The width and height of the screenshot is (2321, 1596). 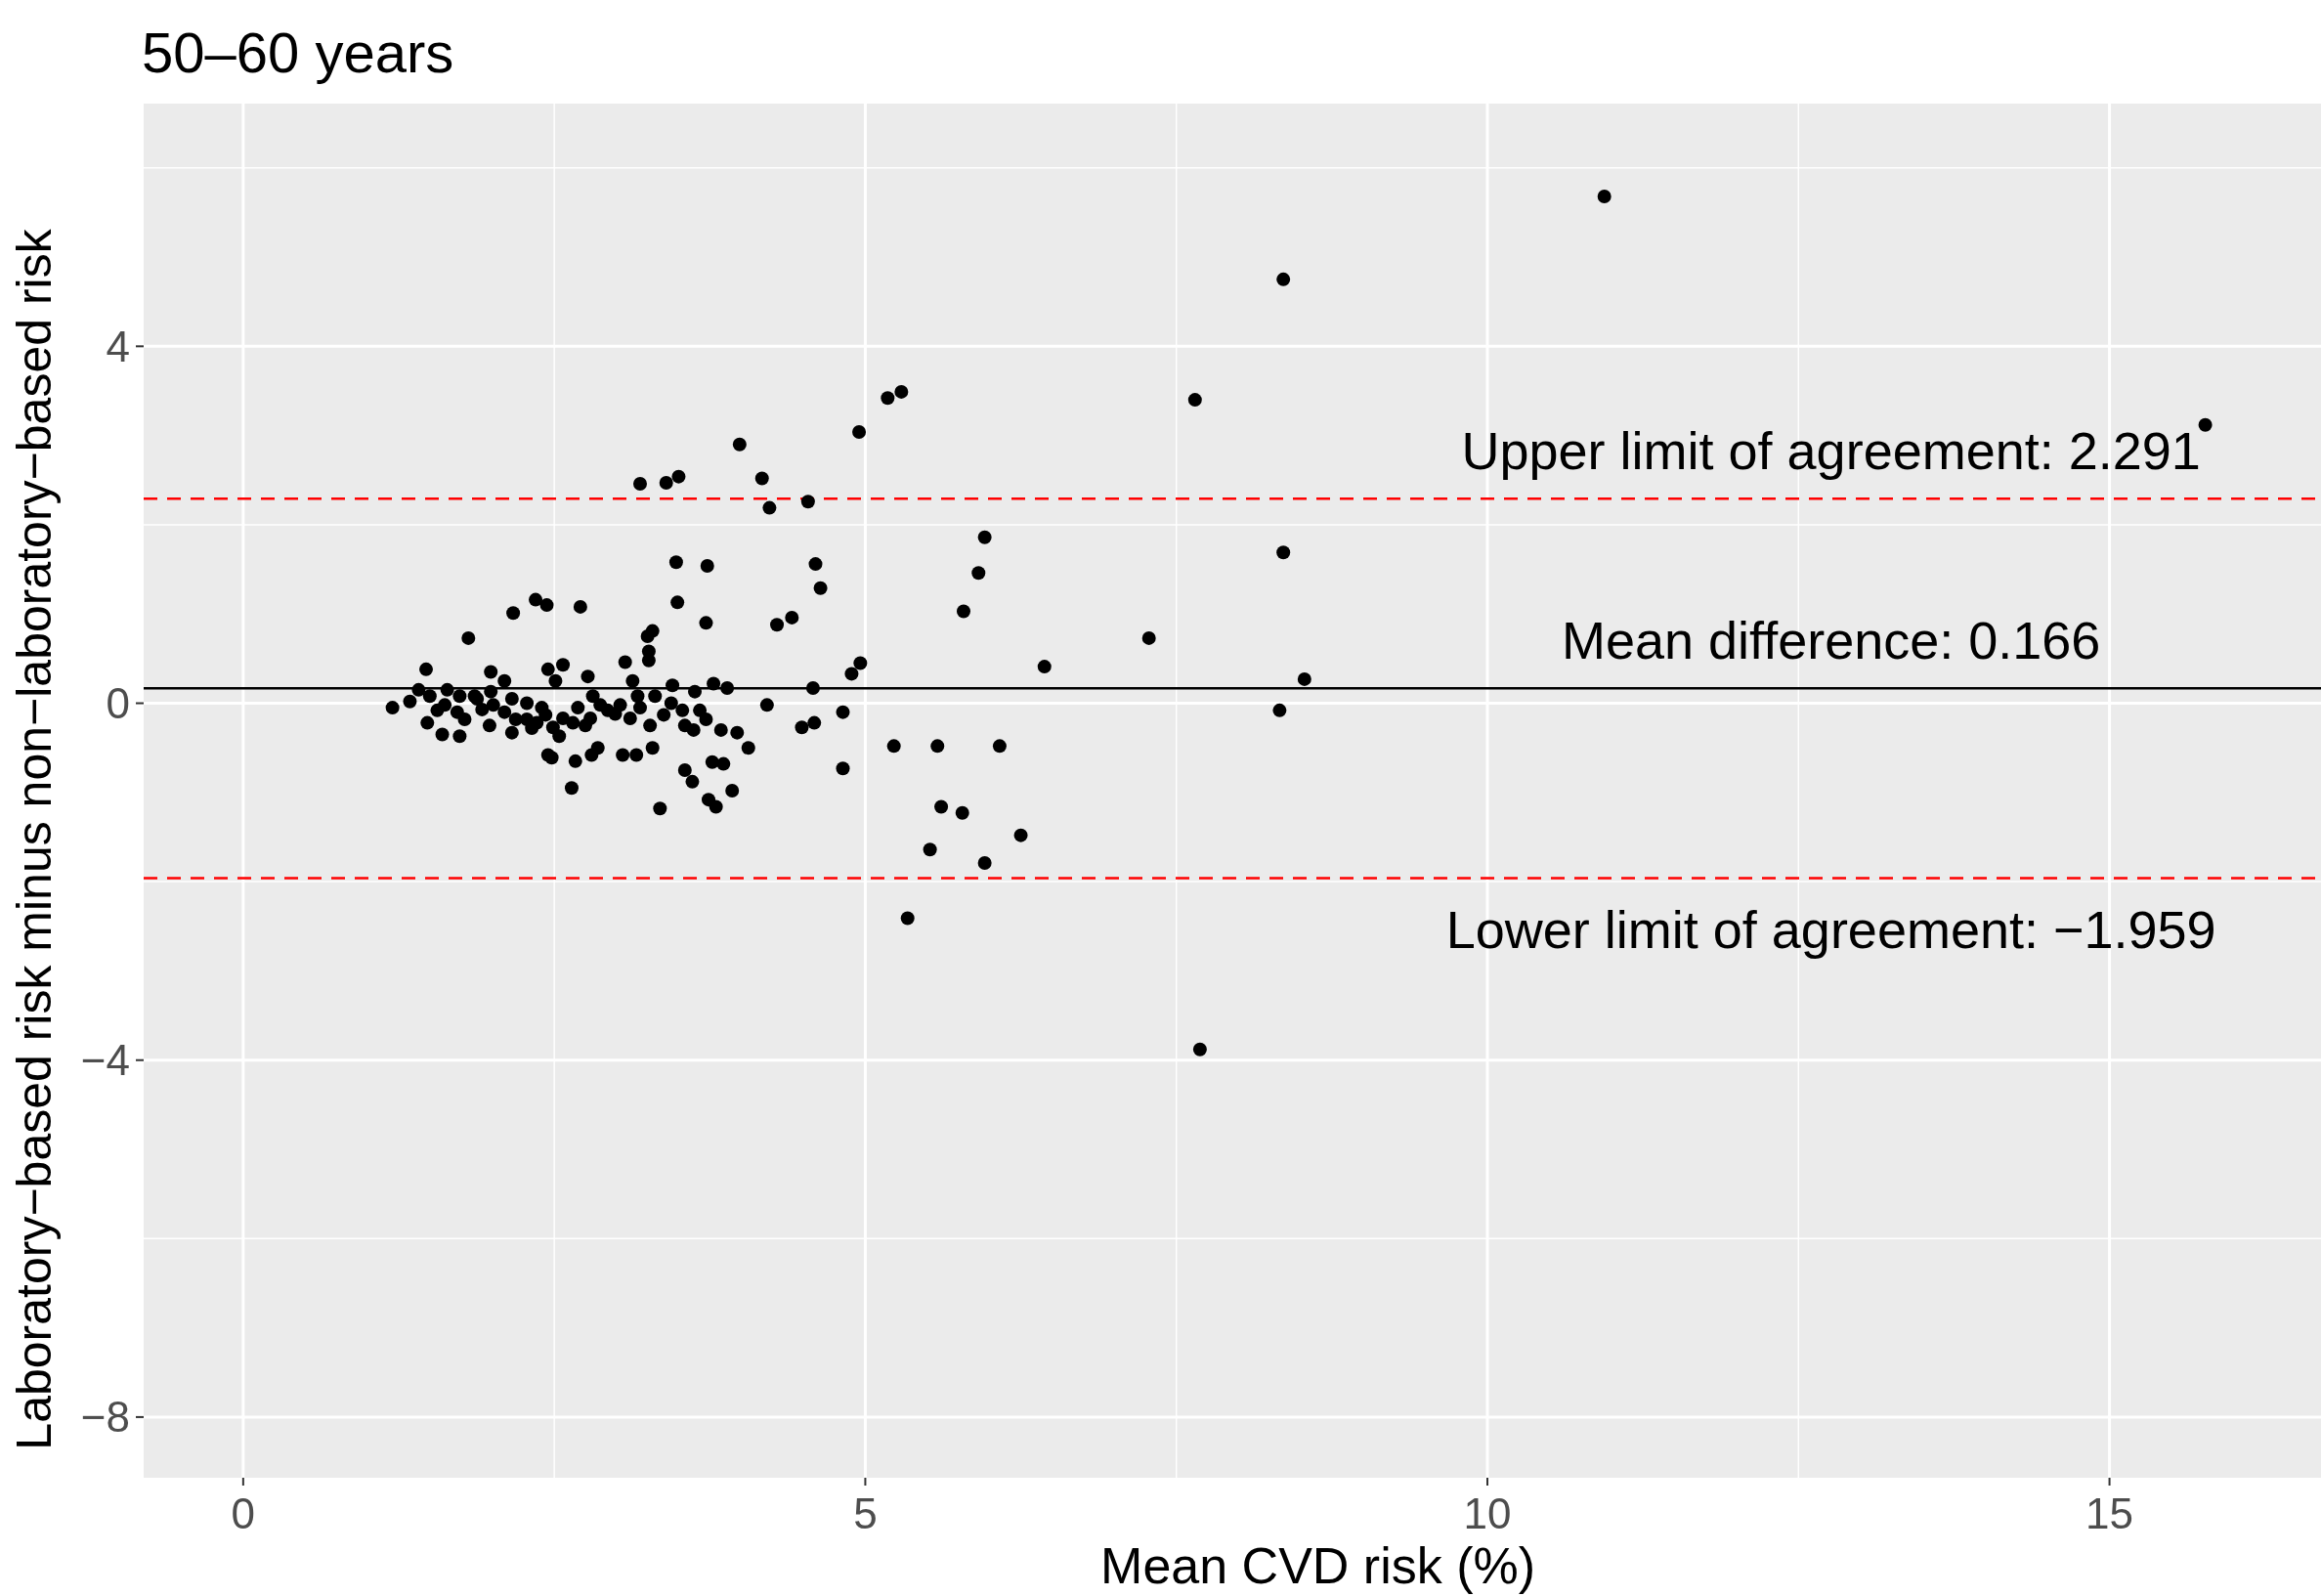 I want to click on chart-title: 50–60 years, so click(x=298, y=52).